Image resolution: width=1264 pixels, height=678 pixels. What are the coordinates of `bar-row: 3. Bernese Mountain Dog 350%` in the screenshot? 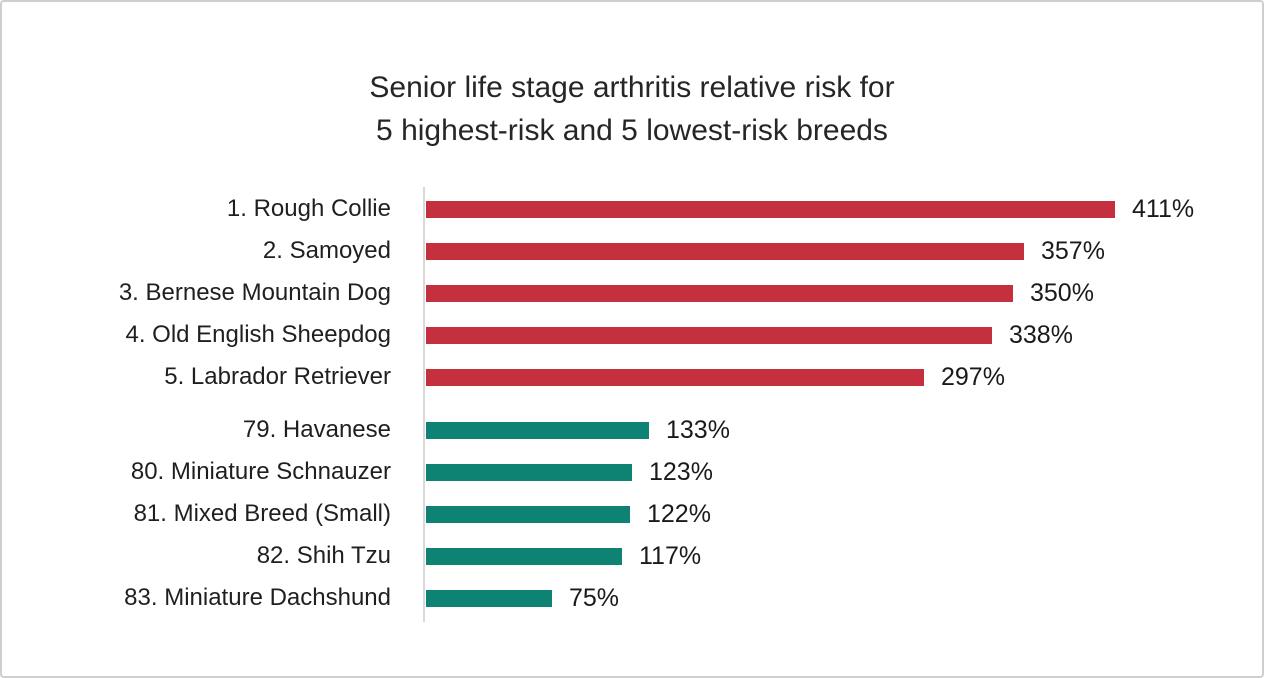 It's located at (632, 293).